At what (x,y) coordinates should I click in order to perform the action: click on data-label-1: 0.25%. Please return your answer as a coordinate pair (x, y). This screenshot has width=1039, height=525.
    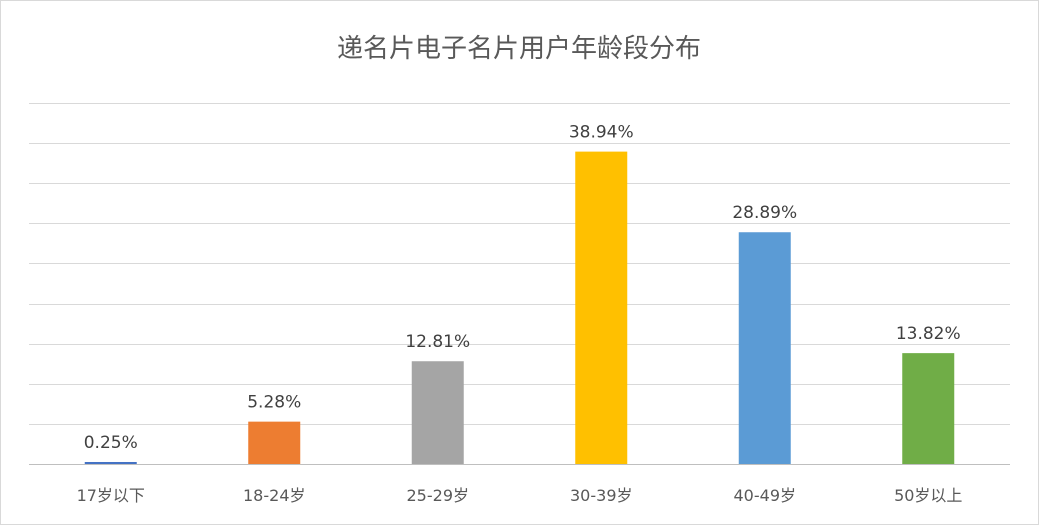
    Looking at the image, I should click on (111, 443).